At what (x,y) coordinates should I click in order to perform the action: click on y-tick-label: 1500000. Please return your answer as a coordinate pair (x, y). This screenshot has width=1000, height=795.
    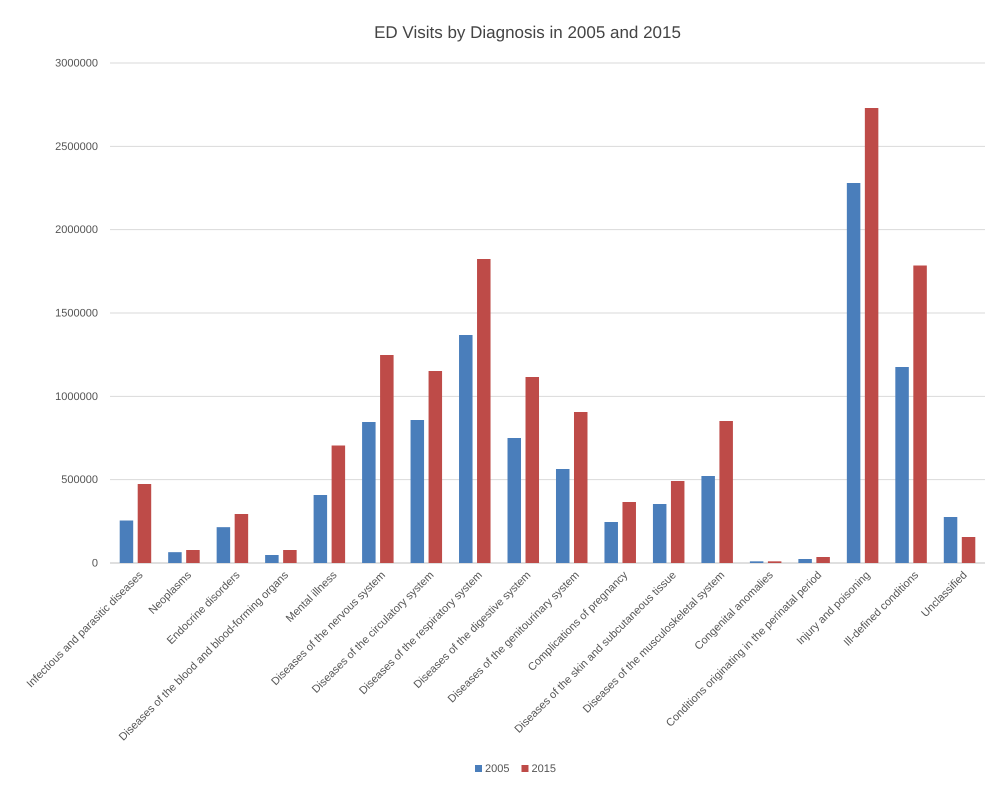
    Looking at the image, I should click on (76, 314).